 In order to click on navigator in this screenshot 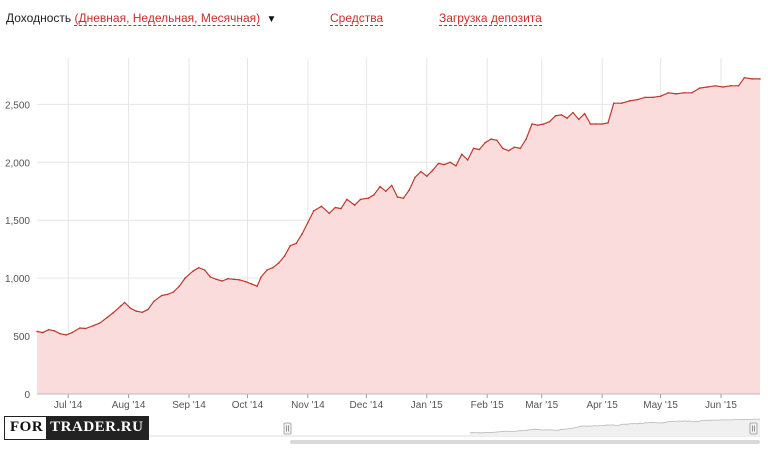, I will do `click(398, 431)`.